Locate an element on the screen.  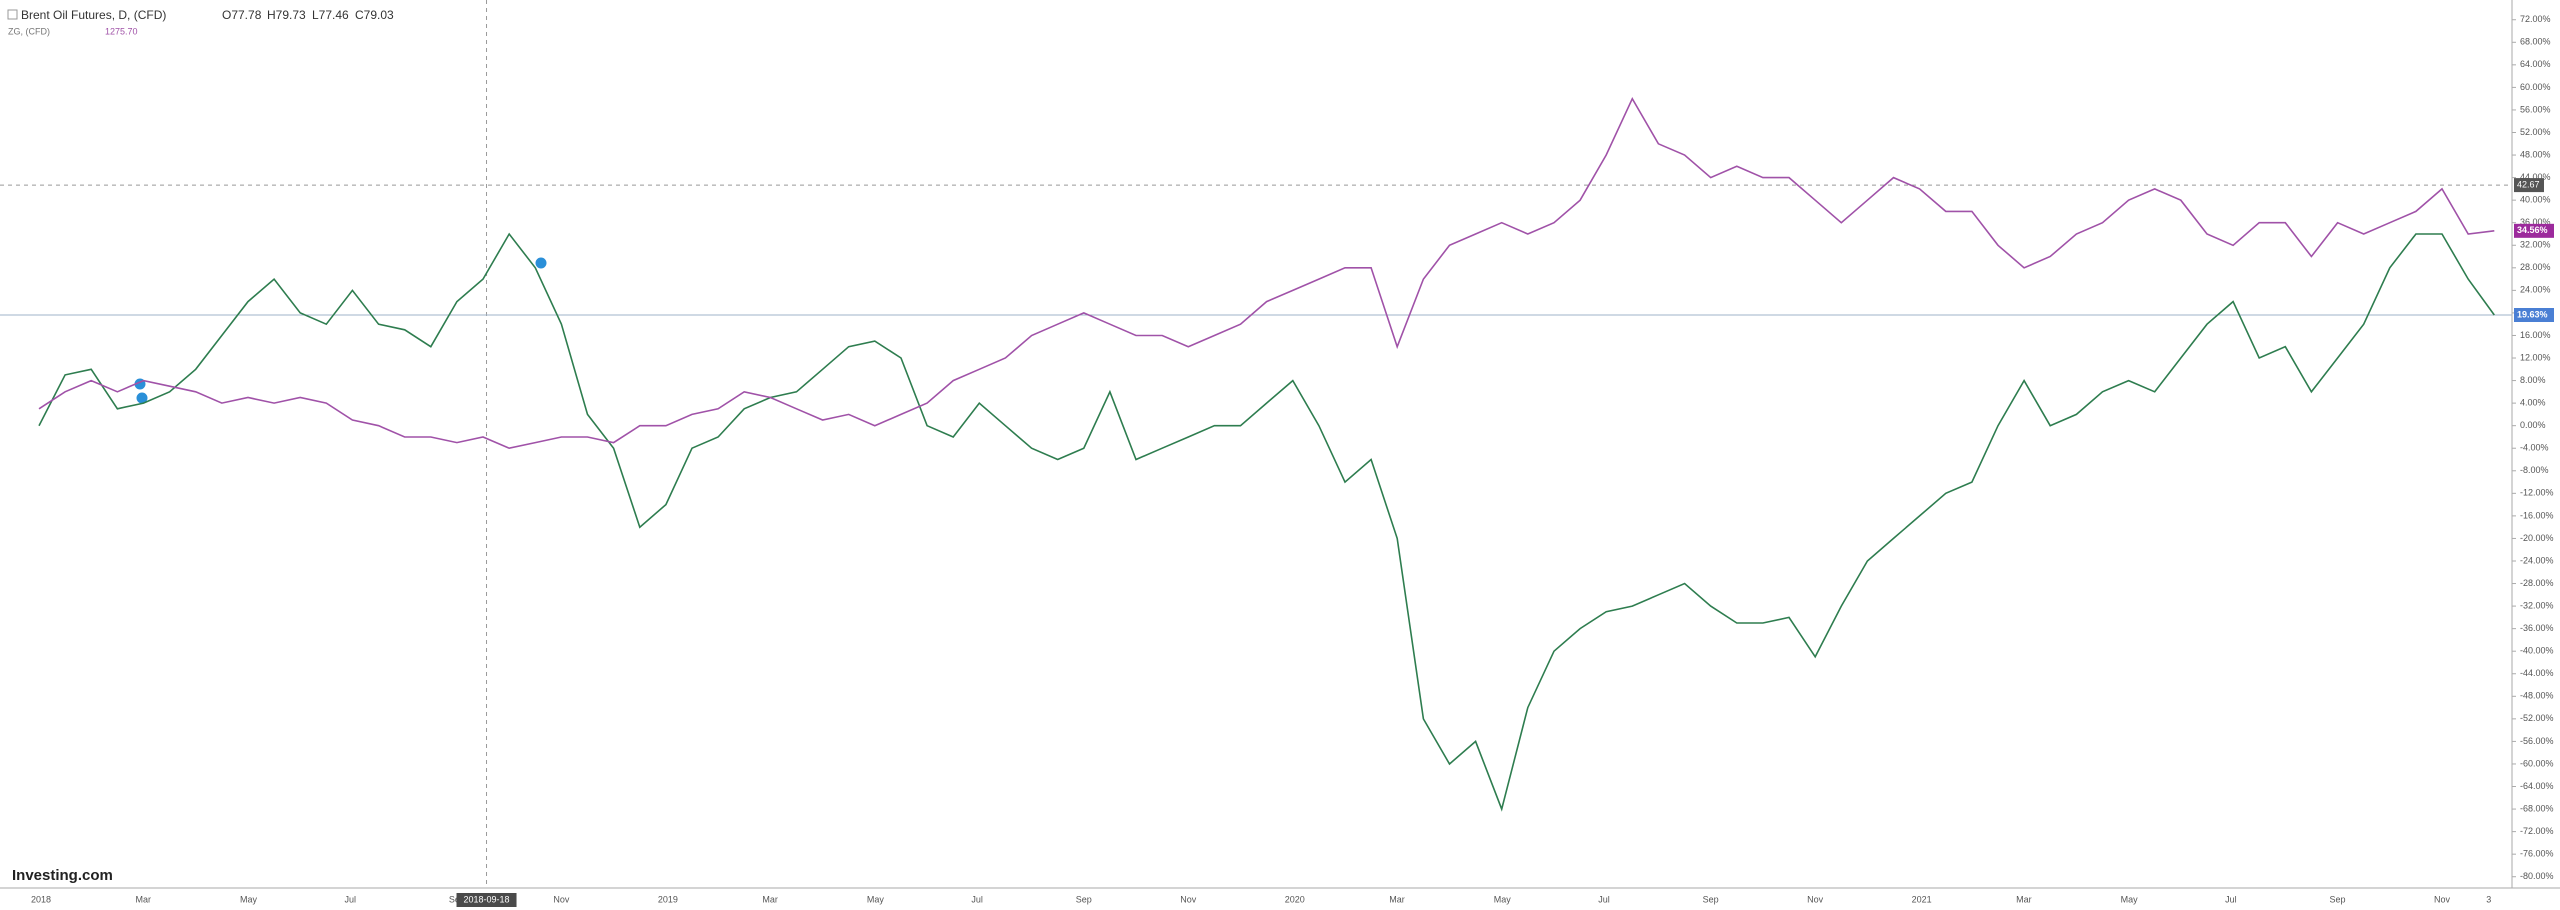
crosshair-date: 2018-09-18 is located at coordinates (486, 899).